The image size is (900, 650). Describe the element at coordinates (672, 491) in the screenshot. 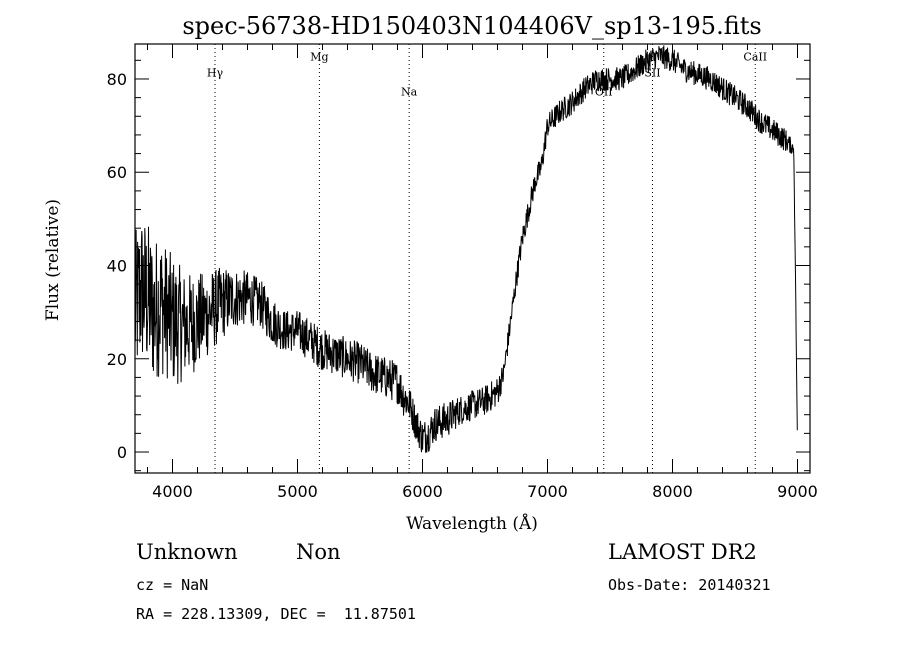

I see `x-tick-label: 8000` at that location.